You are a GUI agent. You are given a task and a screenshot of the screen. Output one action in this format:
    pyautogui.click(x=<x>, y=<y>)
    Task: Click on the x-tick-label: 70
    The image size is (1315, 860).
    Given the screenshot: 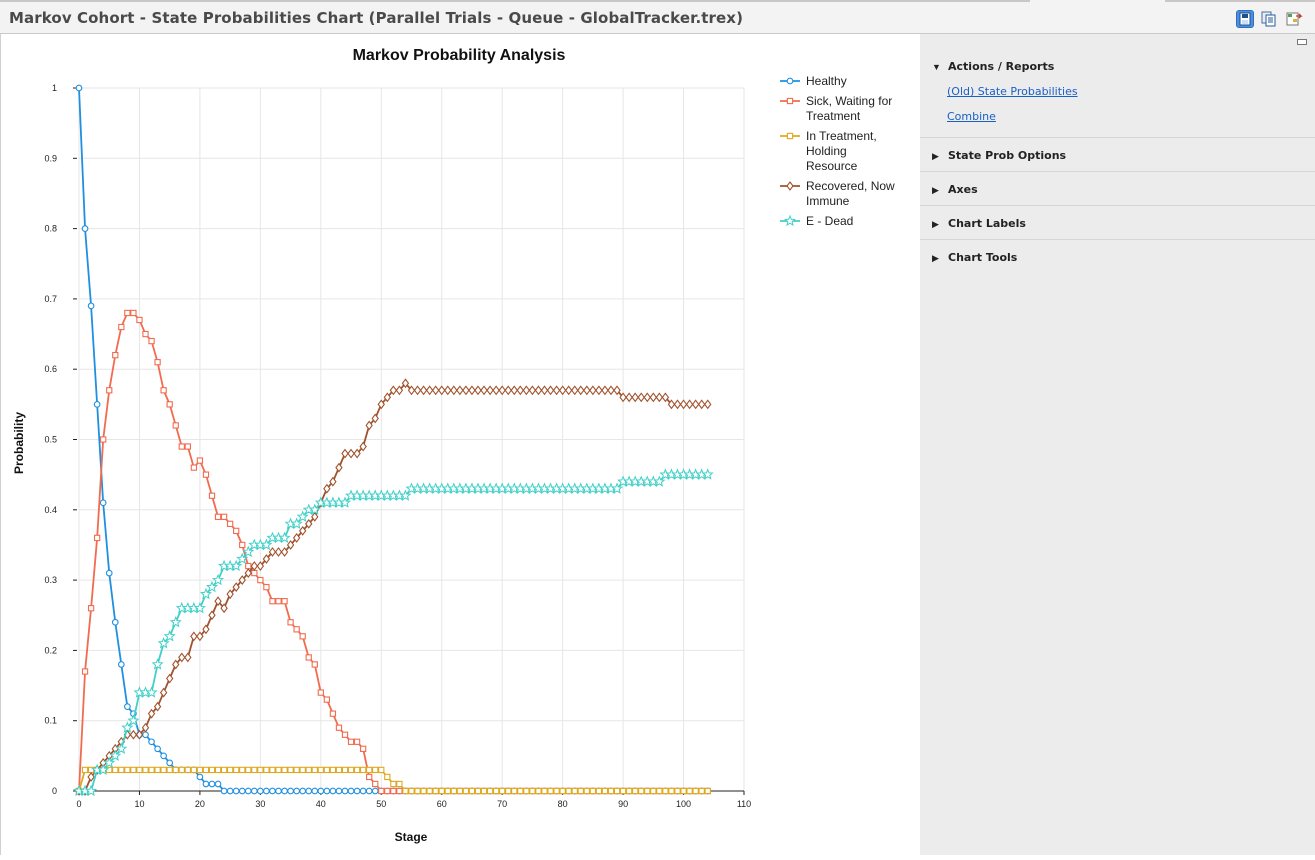 What is the action you would take?
    pyautogui.click(x=502, y=804)
    